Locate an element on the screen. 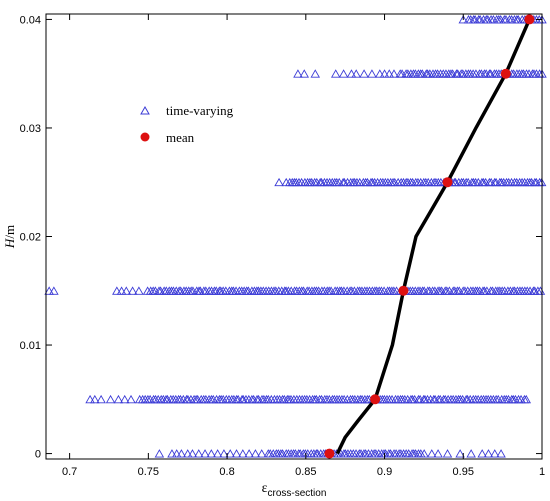 The width and height of the screenshot is (550, 501). legend: time-varying mean is located at coordinates (187, 124).